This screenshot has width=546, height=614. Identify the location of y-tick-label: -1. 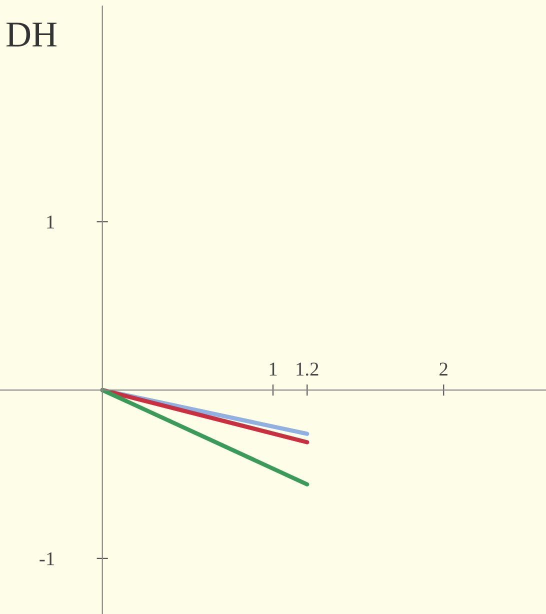
(47, 559).